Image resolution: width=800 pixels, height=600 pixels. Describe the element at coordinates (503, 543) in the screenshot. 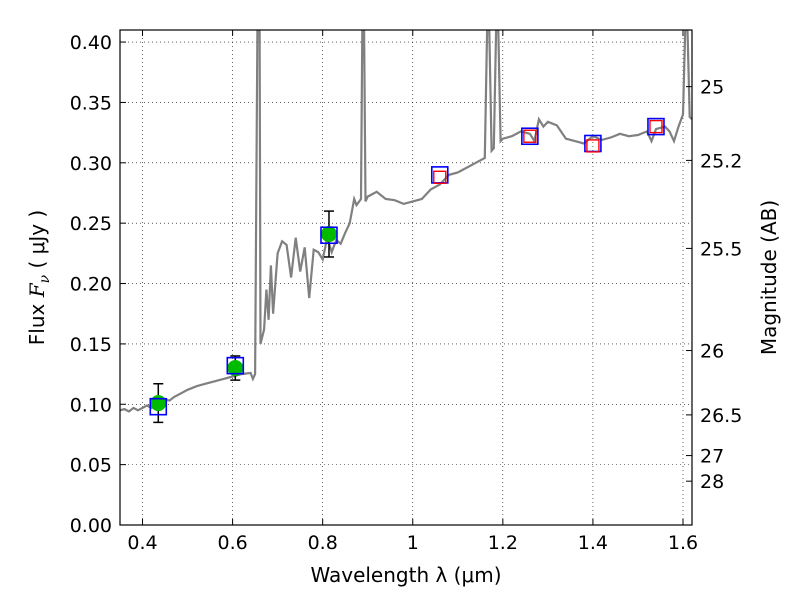

I see `x-tick-label: 1.2` at that location.